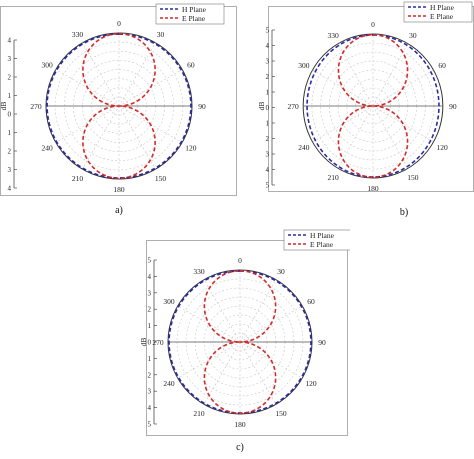 The width and height of the screenshot is (474, 459). I want to click on panel-label: c), so click(240, 447).